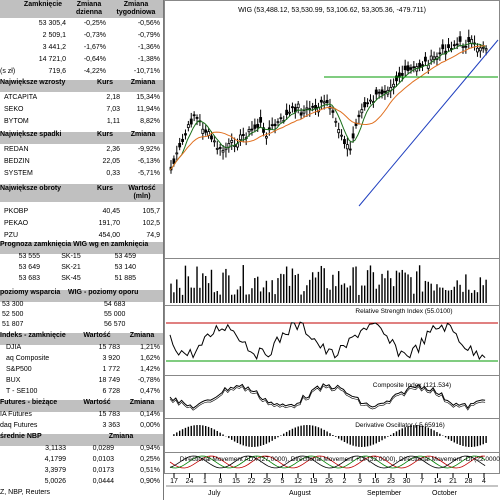  What do you see at coordinates (13, 304) in the screenshot?
I see `support-level: 53 300` at bounding box center [13, 304].